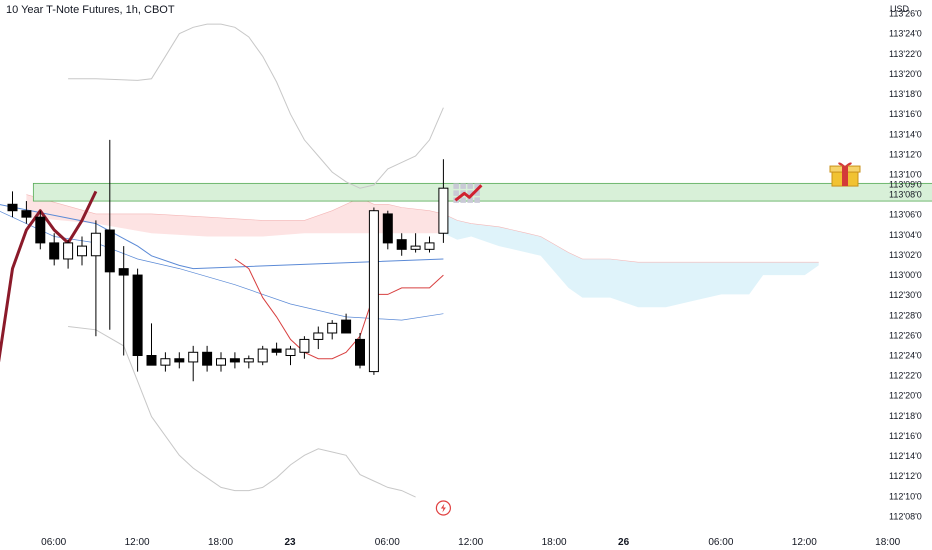 The image size is (932, 550). Describe the element at coordinates (905, 114) in the screenshot. I see `y-tick-label: 113'16'0` at that location.